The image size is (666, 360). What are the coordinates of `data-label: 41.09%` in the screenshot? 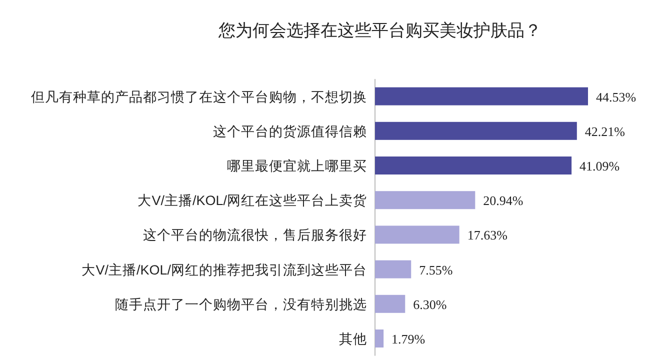 It's located at (600, 166).